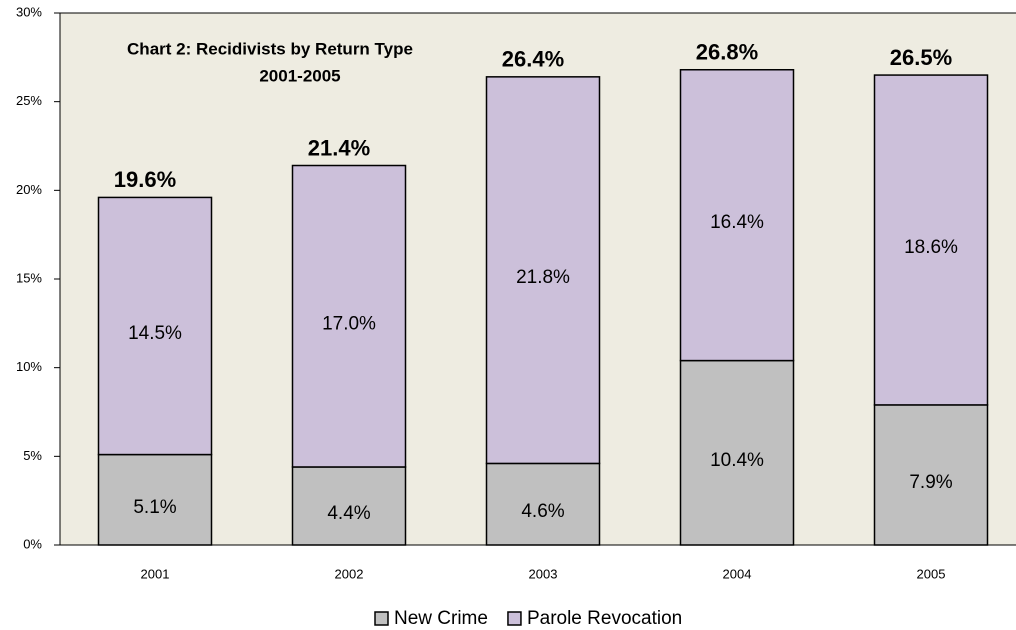  I want to click on legend-label: New Crime, so click(441, 618).